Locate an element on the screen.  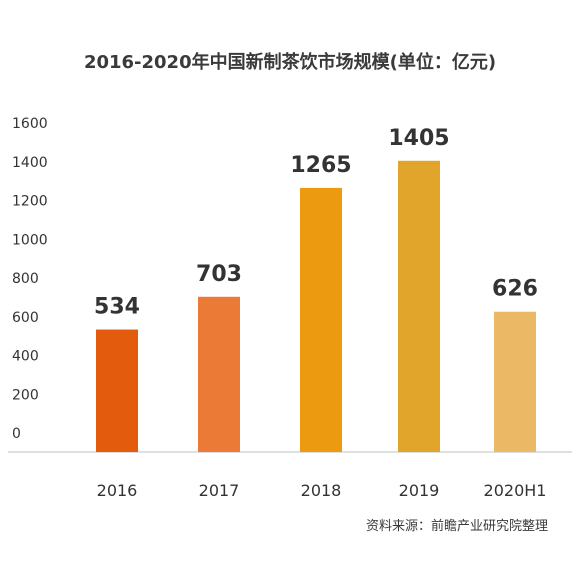
y-tick-label: 1200 is located at coordinates (30, 202).